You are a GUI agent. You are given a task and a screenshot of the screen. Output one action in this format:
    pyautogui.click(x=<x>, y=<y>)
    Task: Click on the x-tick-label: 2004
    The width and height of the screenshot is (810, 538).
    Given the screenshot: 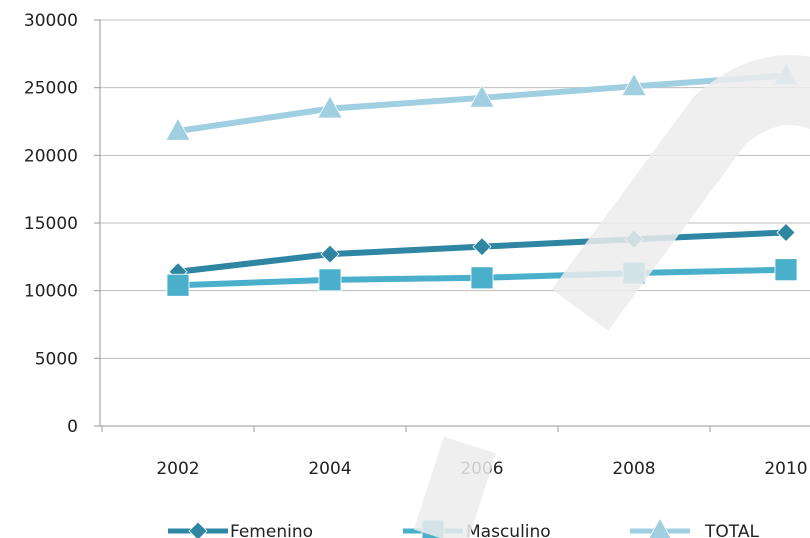 What is the action you would take?
    pyautogui.click(x=329, y=469)
    